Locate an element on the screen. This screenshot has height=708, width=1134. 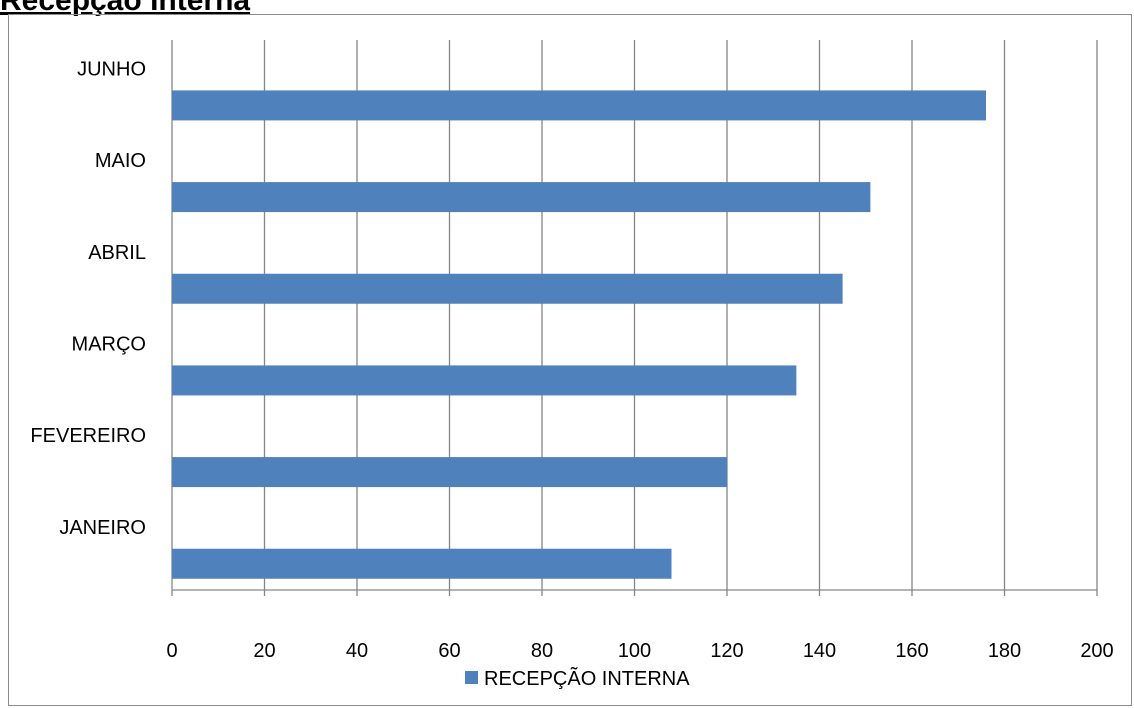
x-tick-label: 120 is located at coordinates (726, 651).